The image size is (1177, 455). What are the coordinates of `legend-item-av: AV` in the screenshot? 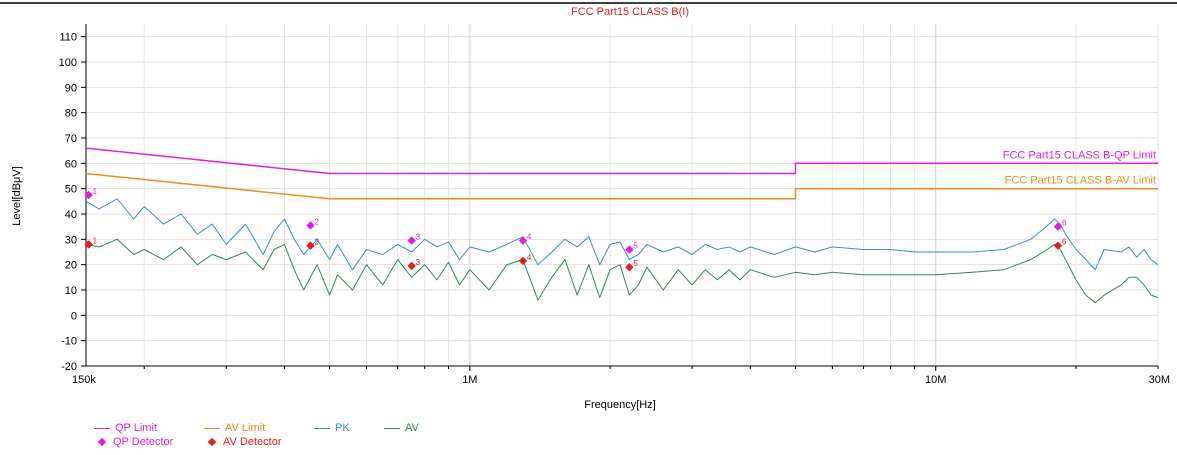 It's located at (439, 428).